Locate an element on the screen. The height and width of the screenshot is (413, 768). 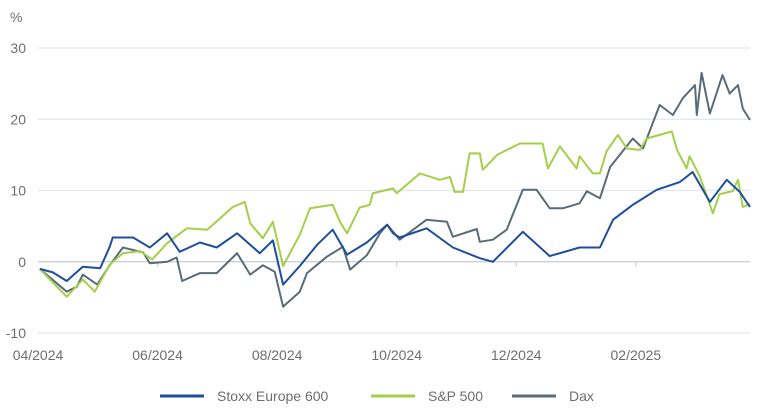
legend: Stoxx Europe 600 S&P 500 Dax is located at coordinates (377, 396).